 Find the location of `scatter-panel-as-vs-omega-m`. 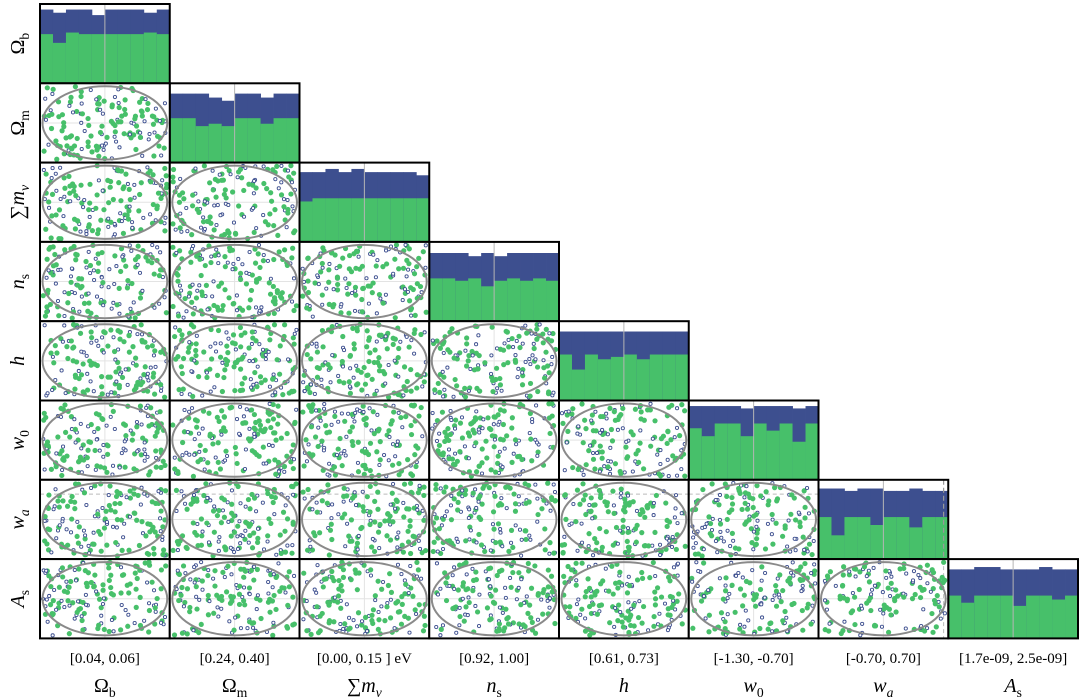

scatter-panel-as-vs-omega-m is located at coordinates (234, 599).